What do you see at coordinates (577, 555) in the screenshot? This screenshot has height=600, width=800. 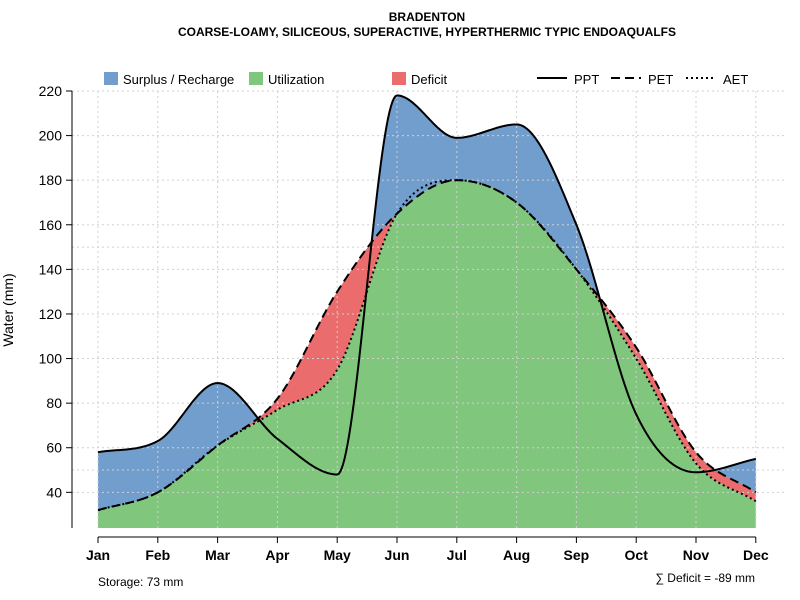 I see `x-tick-label: Sep` at bounding box center [577, 555].